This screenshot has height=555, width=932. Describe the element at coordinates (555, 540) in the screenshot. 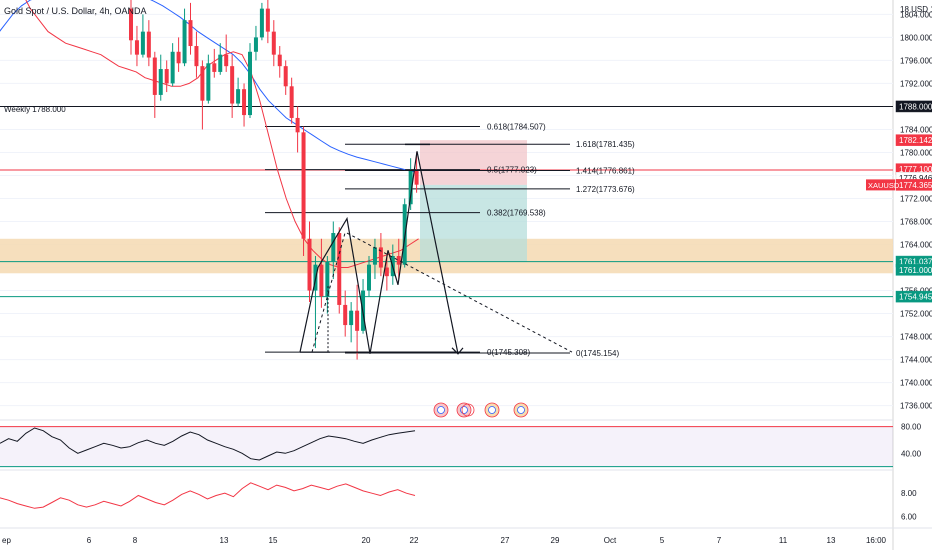

I see `time-tick: 29` at that location.